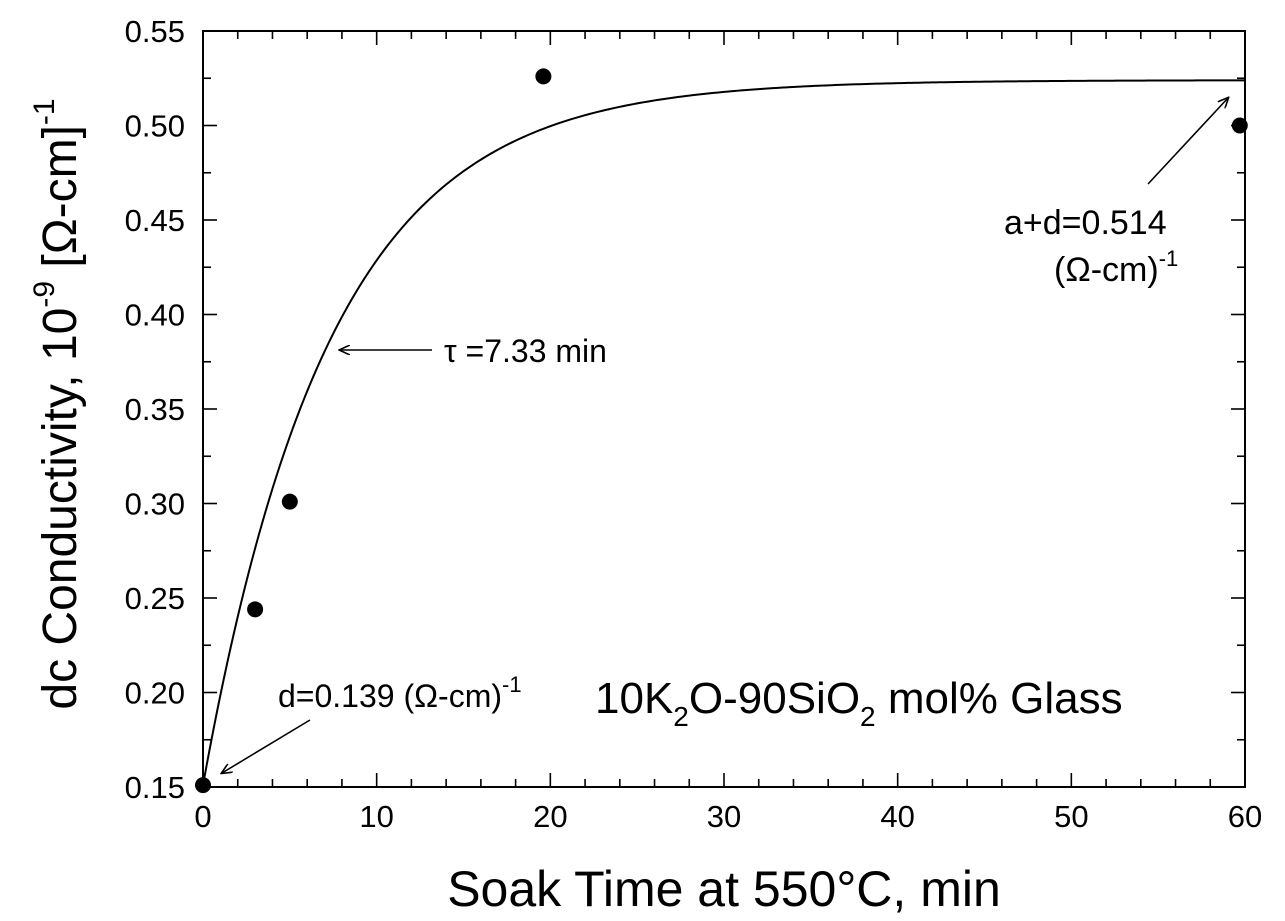  What do you see at coordinates (44, 294) in the screenshot?
I see `y-axis-label-exp: -9` at bounding box center [44, 294].